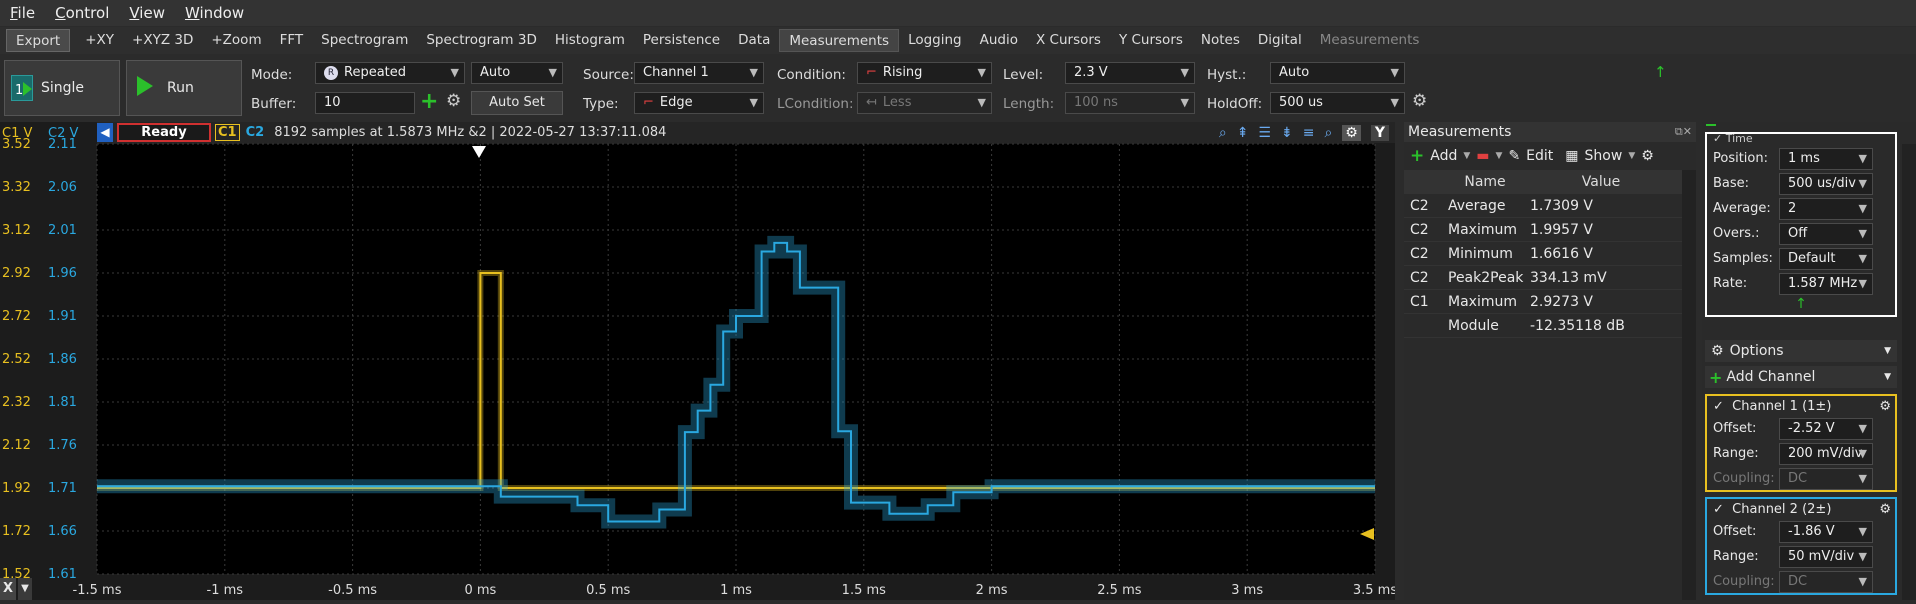 The image size is (1916, 604). What do you see at coordinates (1540, 156) in the screenshot?
I see `edit-button: Edit` at bounding box center [1540, 156].